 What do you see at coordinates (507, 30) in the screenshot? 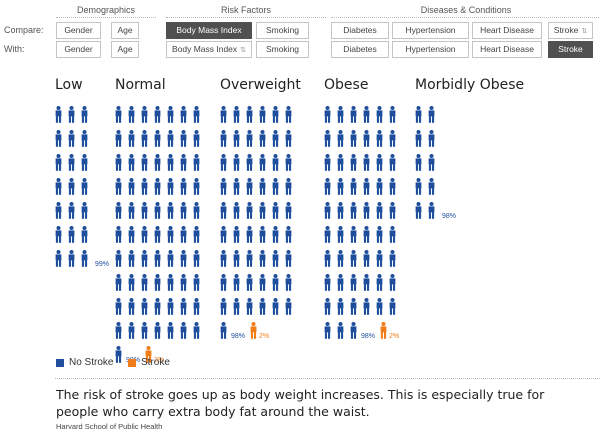
I see `compare-heart-disease-button: Heart Disease` at bounding box center [507, 30].